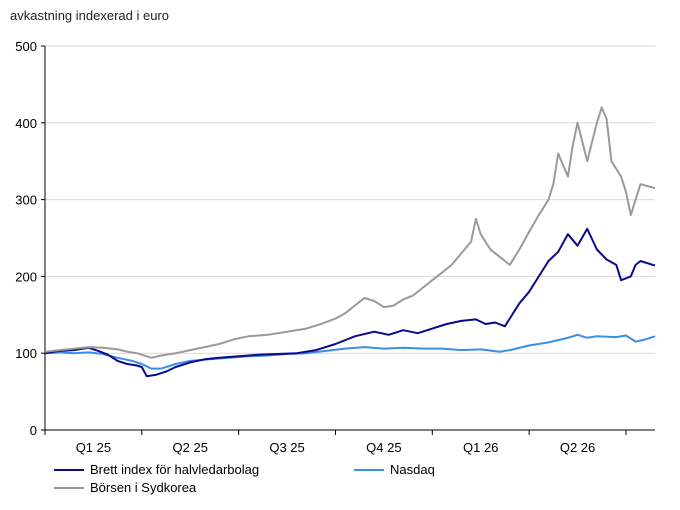 The width and height of the screenshot is (680, 510). Describe the element at coordinates (26, 276) in the screenshot. I see `y-tick-label-200: 200` at that location.